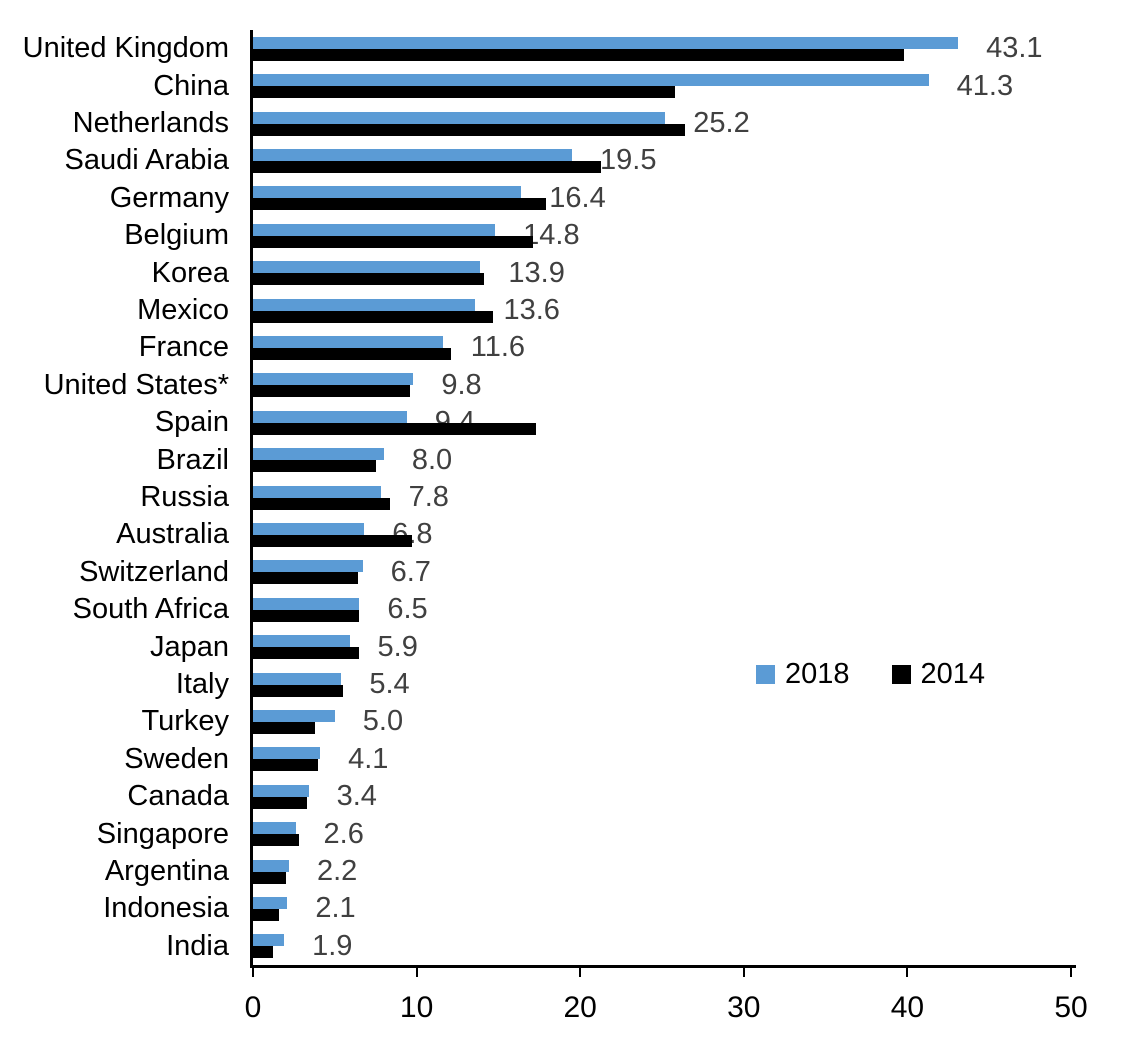  Describe the element at coordinates (577, 197) in the screenshot. I see `value-label: 16.4` at that location.